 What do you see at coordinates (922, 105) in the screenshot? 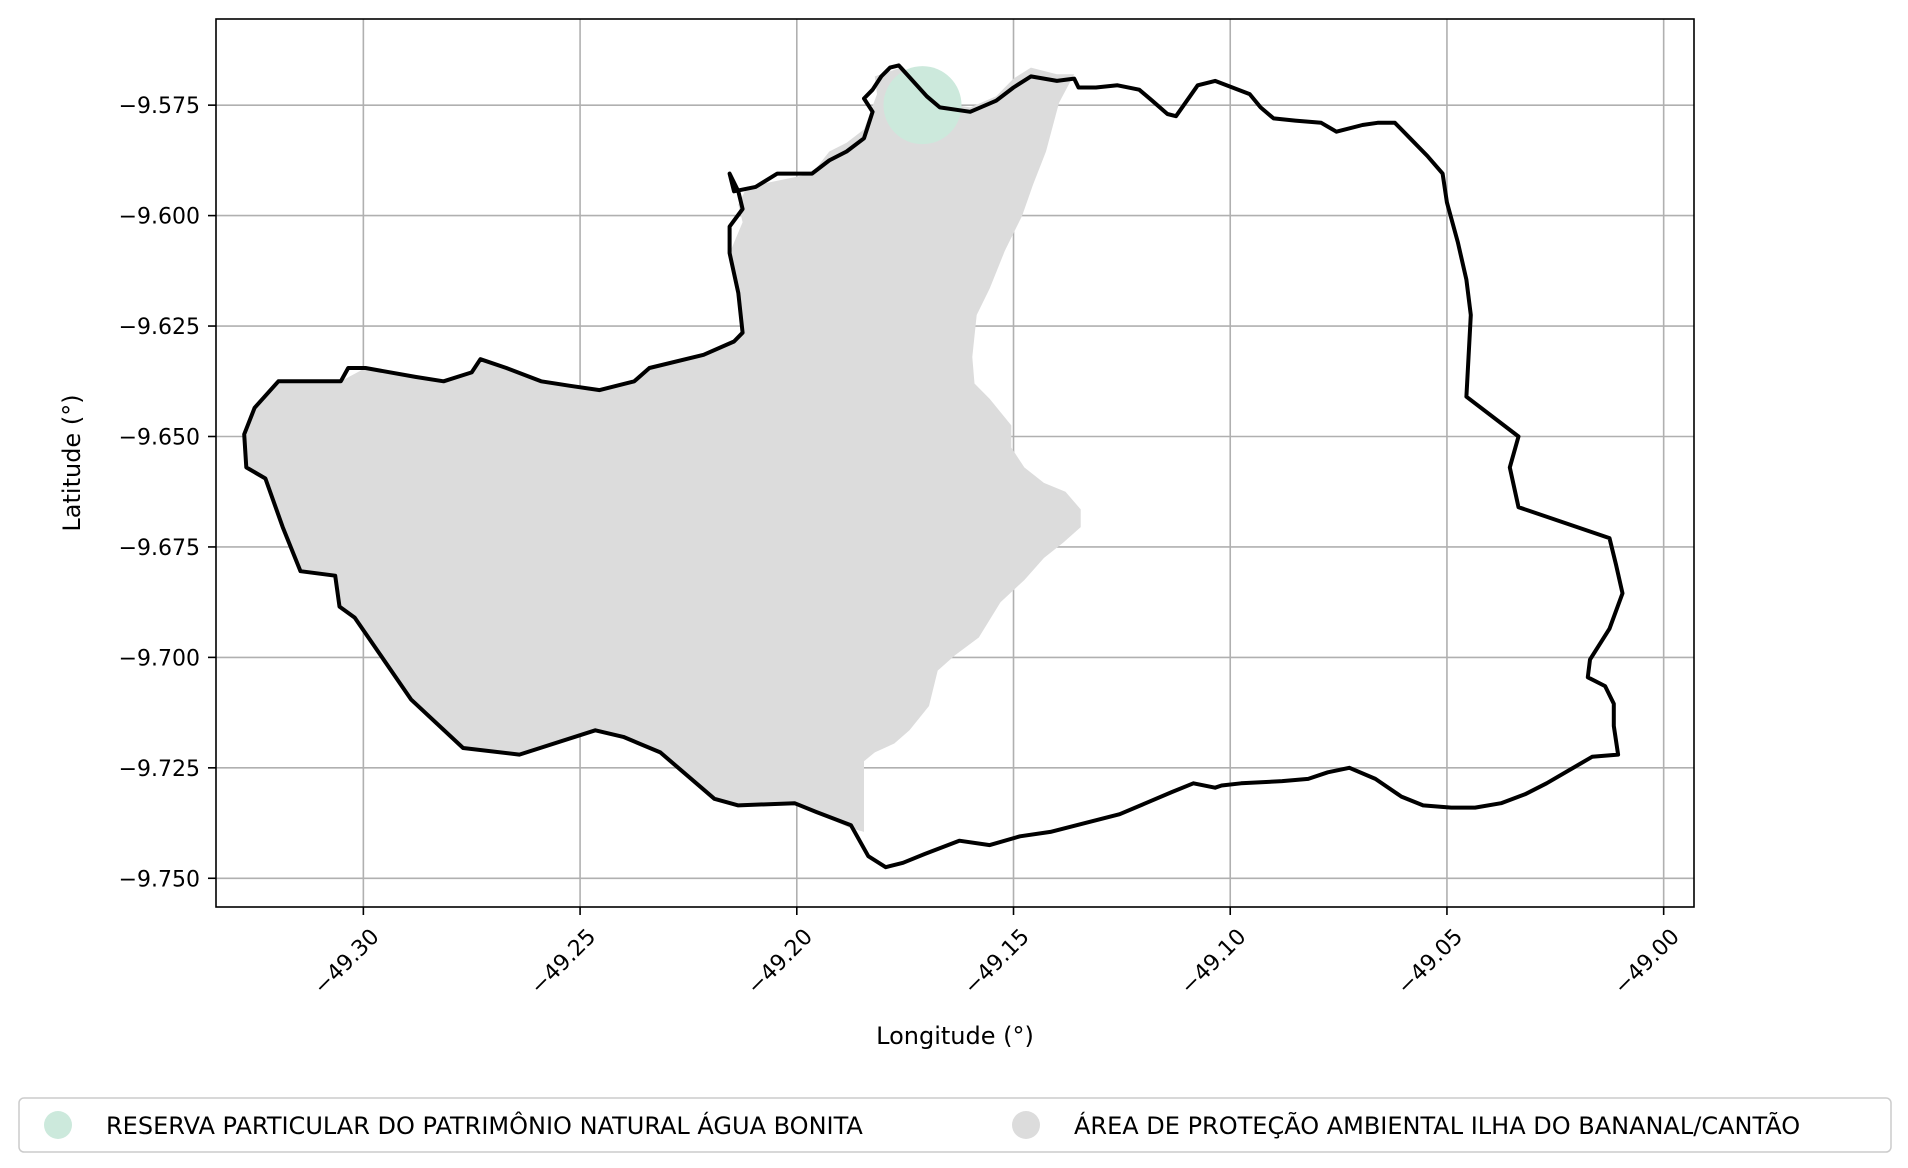
I see `rppn-agua-bonita-marker` at bounding box center [922, 105].